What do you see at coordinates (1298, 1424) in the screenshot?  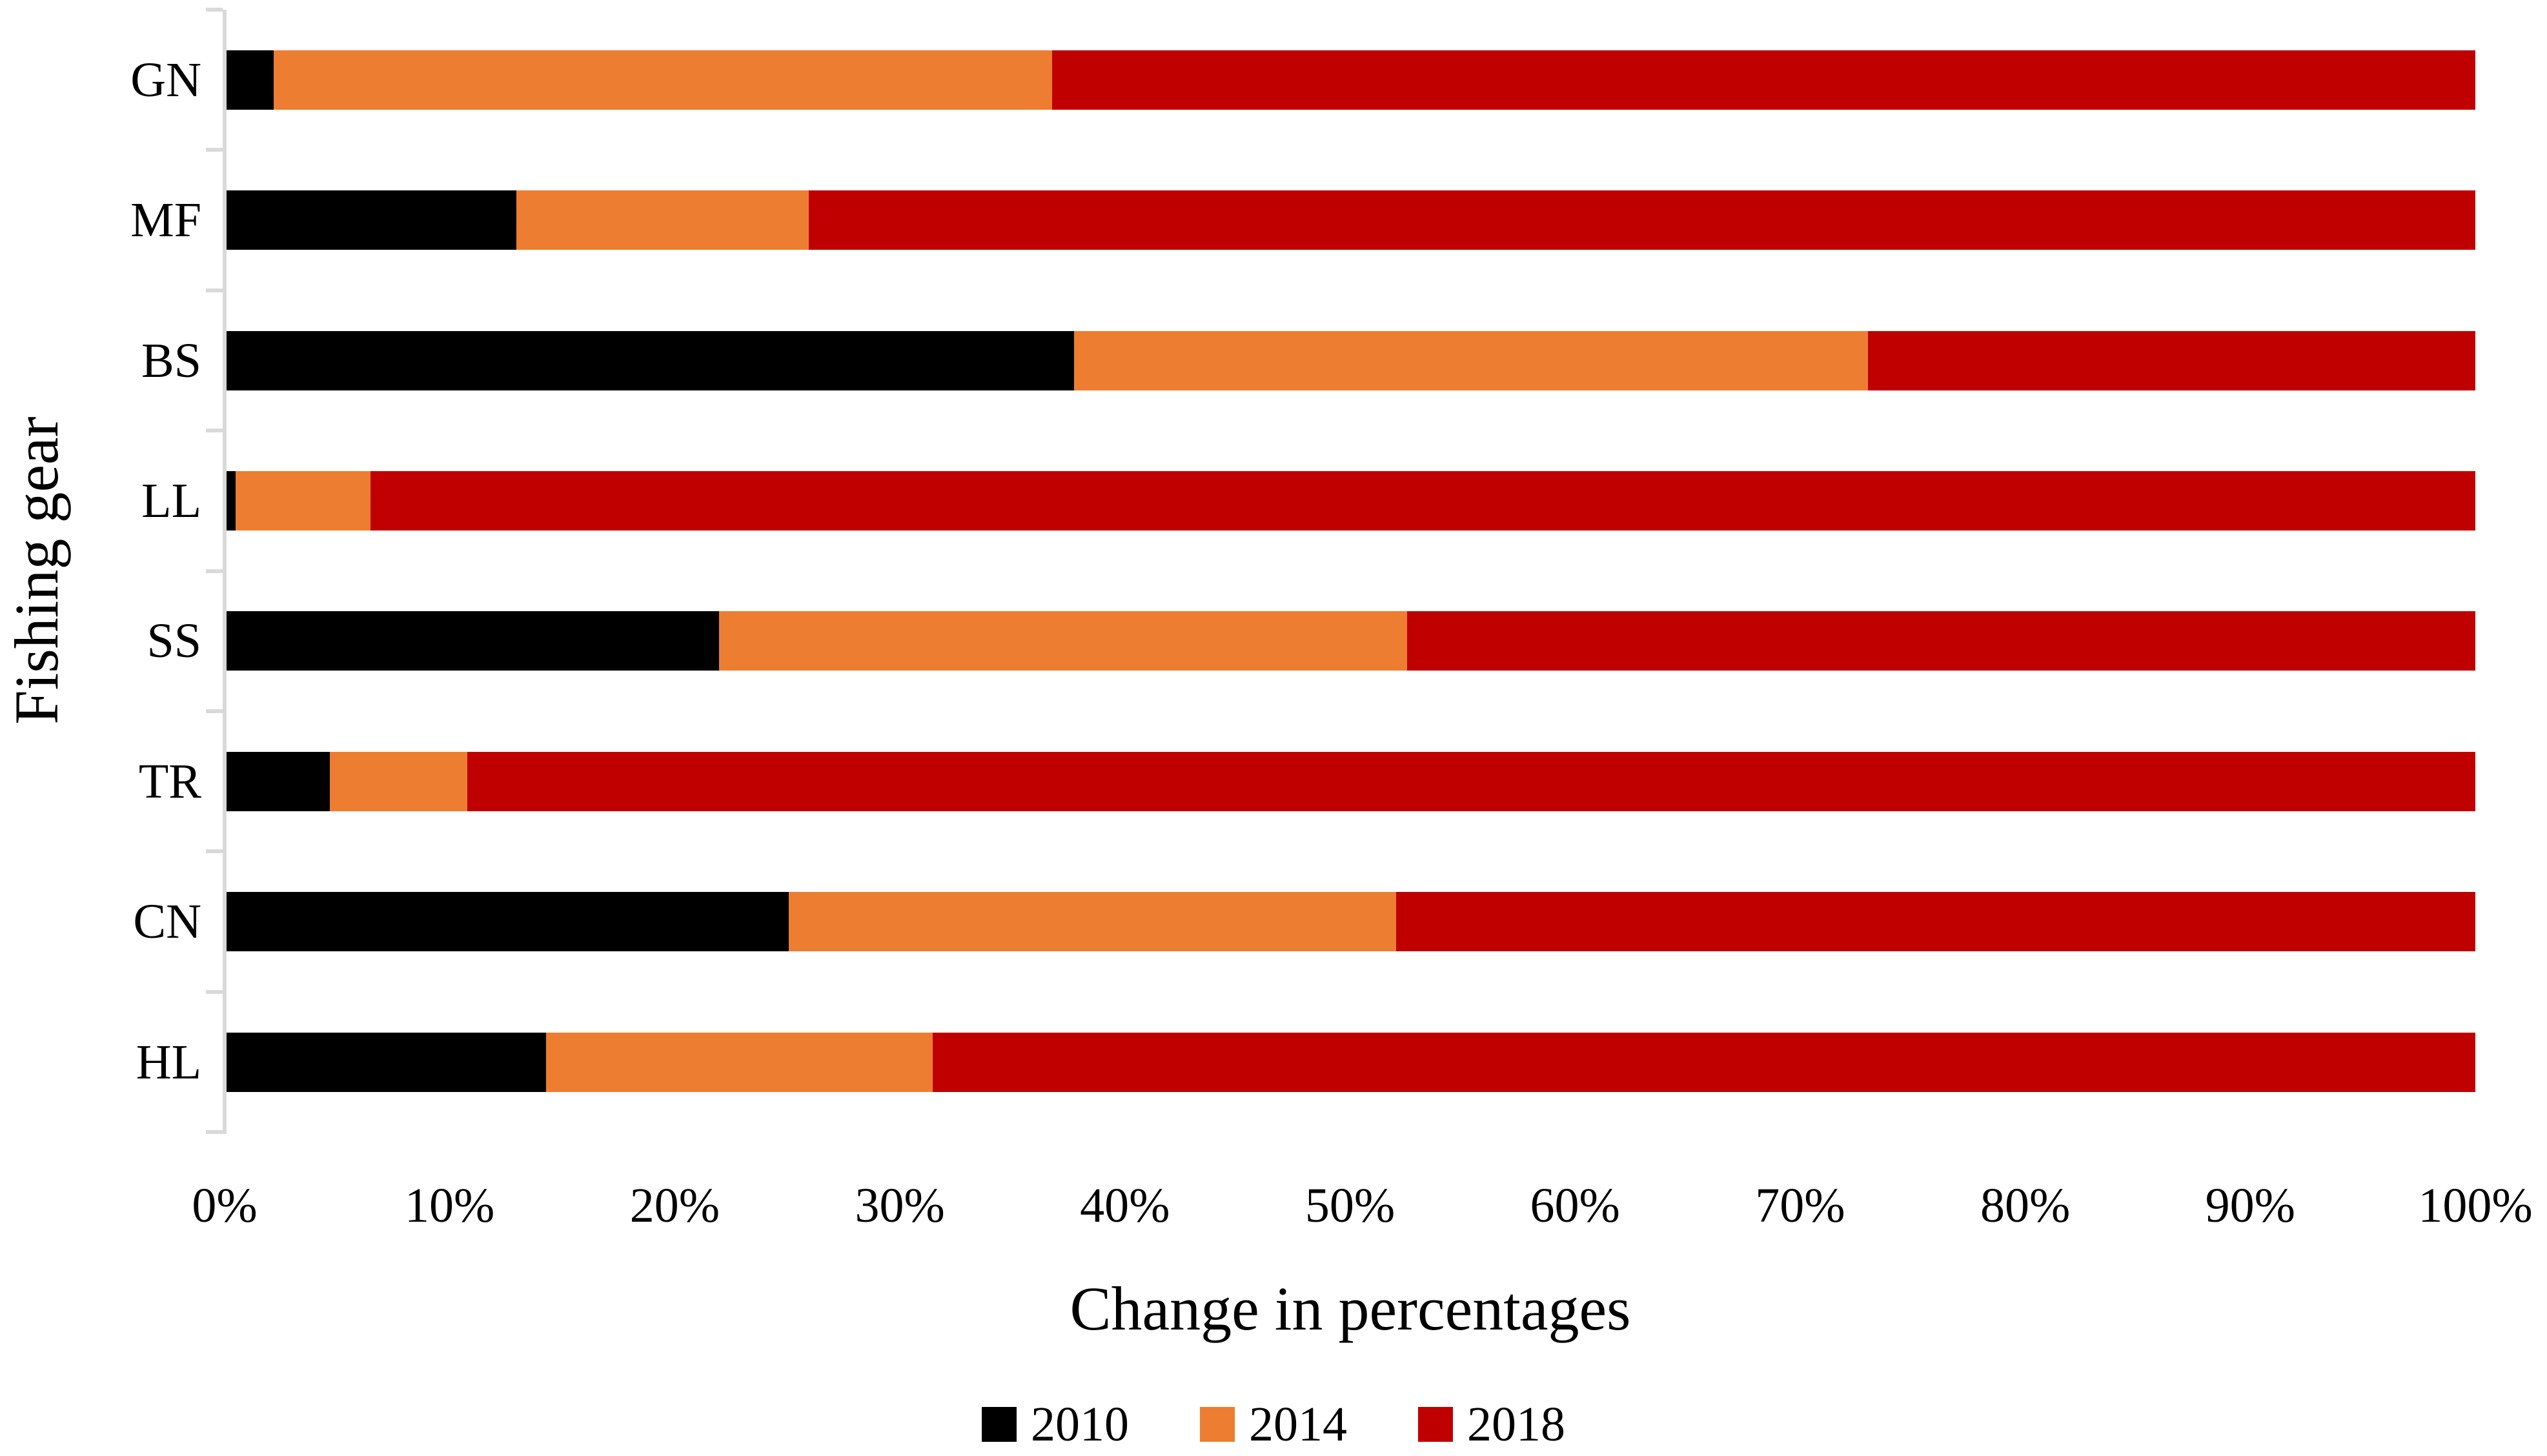 I see `legend-label-2014: 2014` at bounding box center [1298, 1424].